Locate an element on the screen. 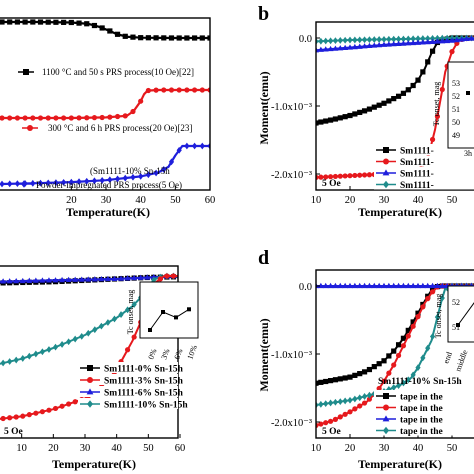 The width and height of the screenshot is (474, 474). panel-d-y-tick-0: 0.0 is located at coordinates (305, 287).